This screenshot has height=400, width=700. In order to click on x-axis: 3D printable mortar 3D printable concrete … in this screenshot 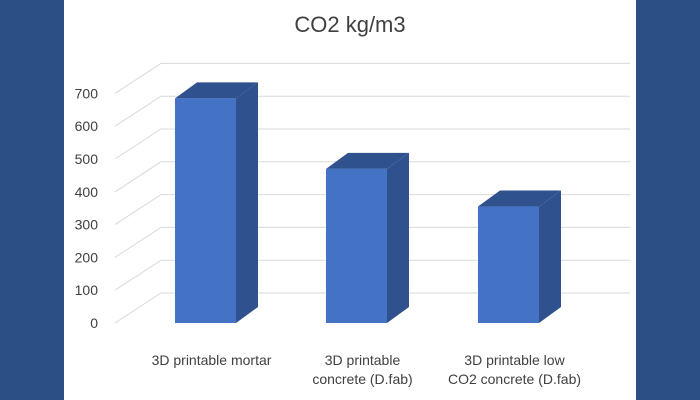, I will do `click(366, 369)`.